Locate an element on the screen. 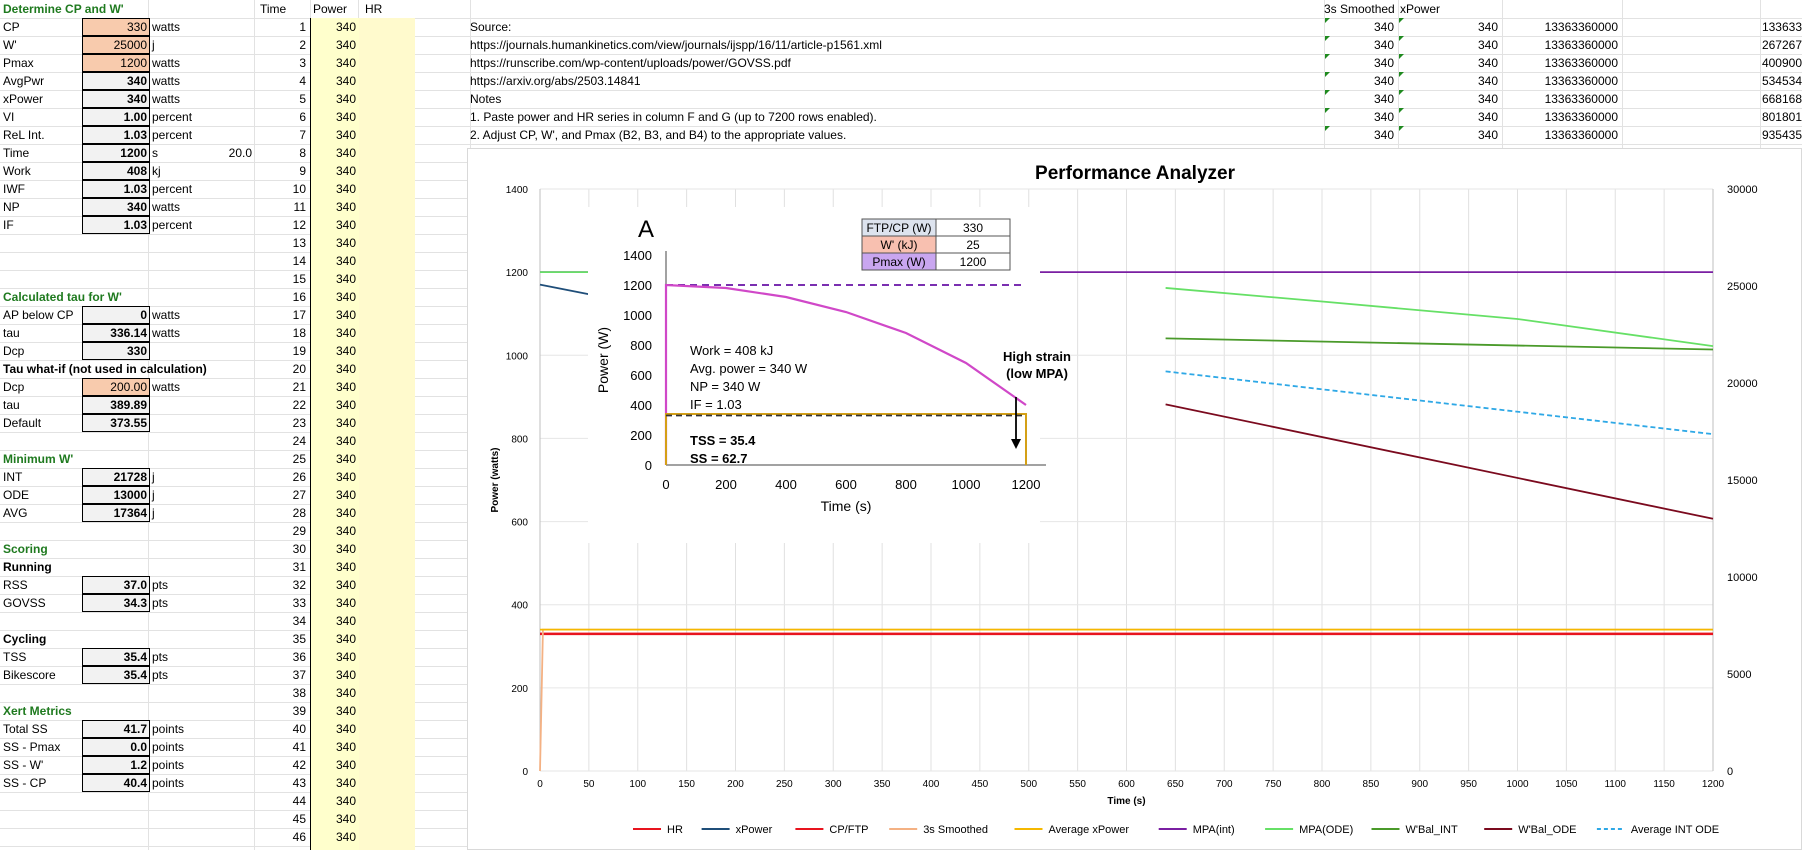 The height and width of the screenshot is (854, 1802). warning-marker is located at coordinates (1327, 128).